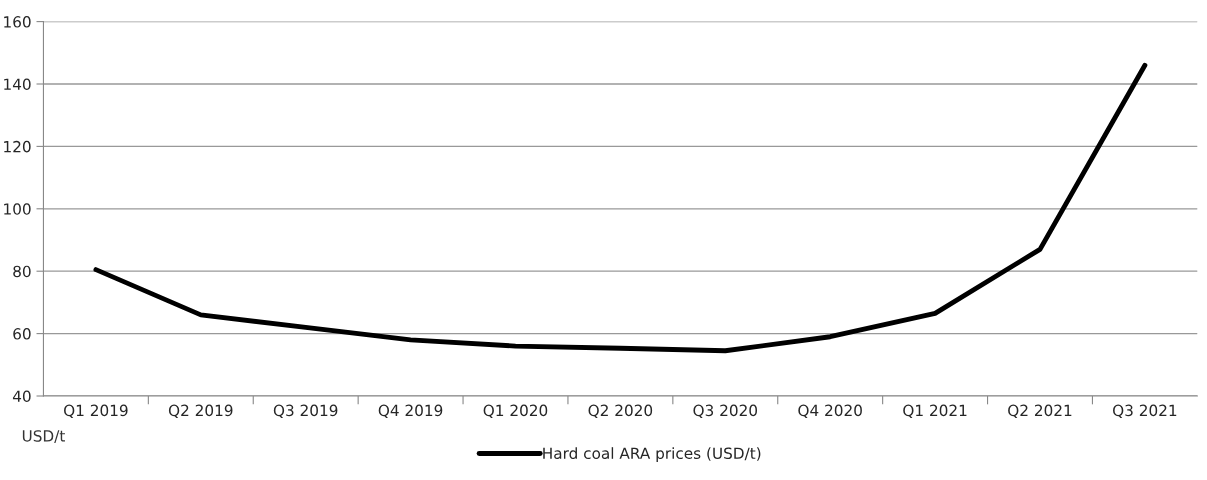 The image size is (1207, 480). I want to click on y-tick-label: 120, so click(17, 146).